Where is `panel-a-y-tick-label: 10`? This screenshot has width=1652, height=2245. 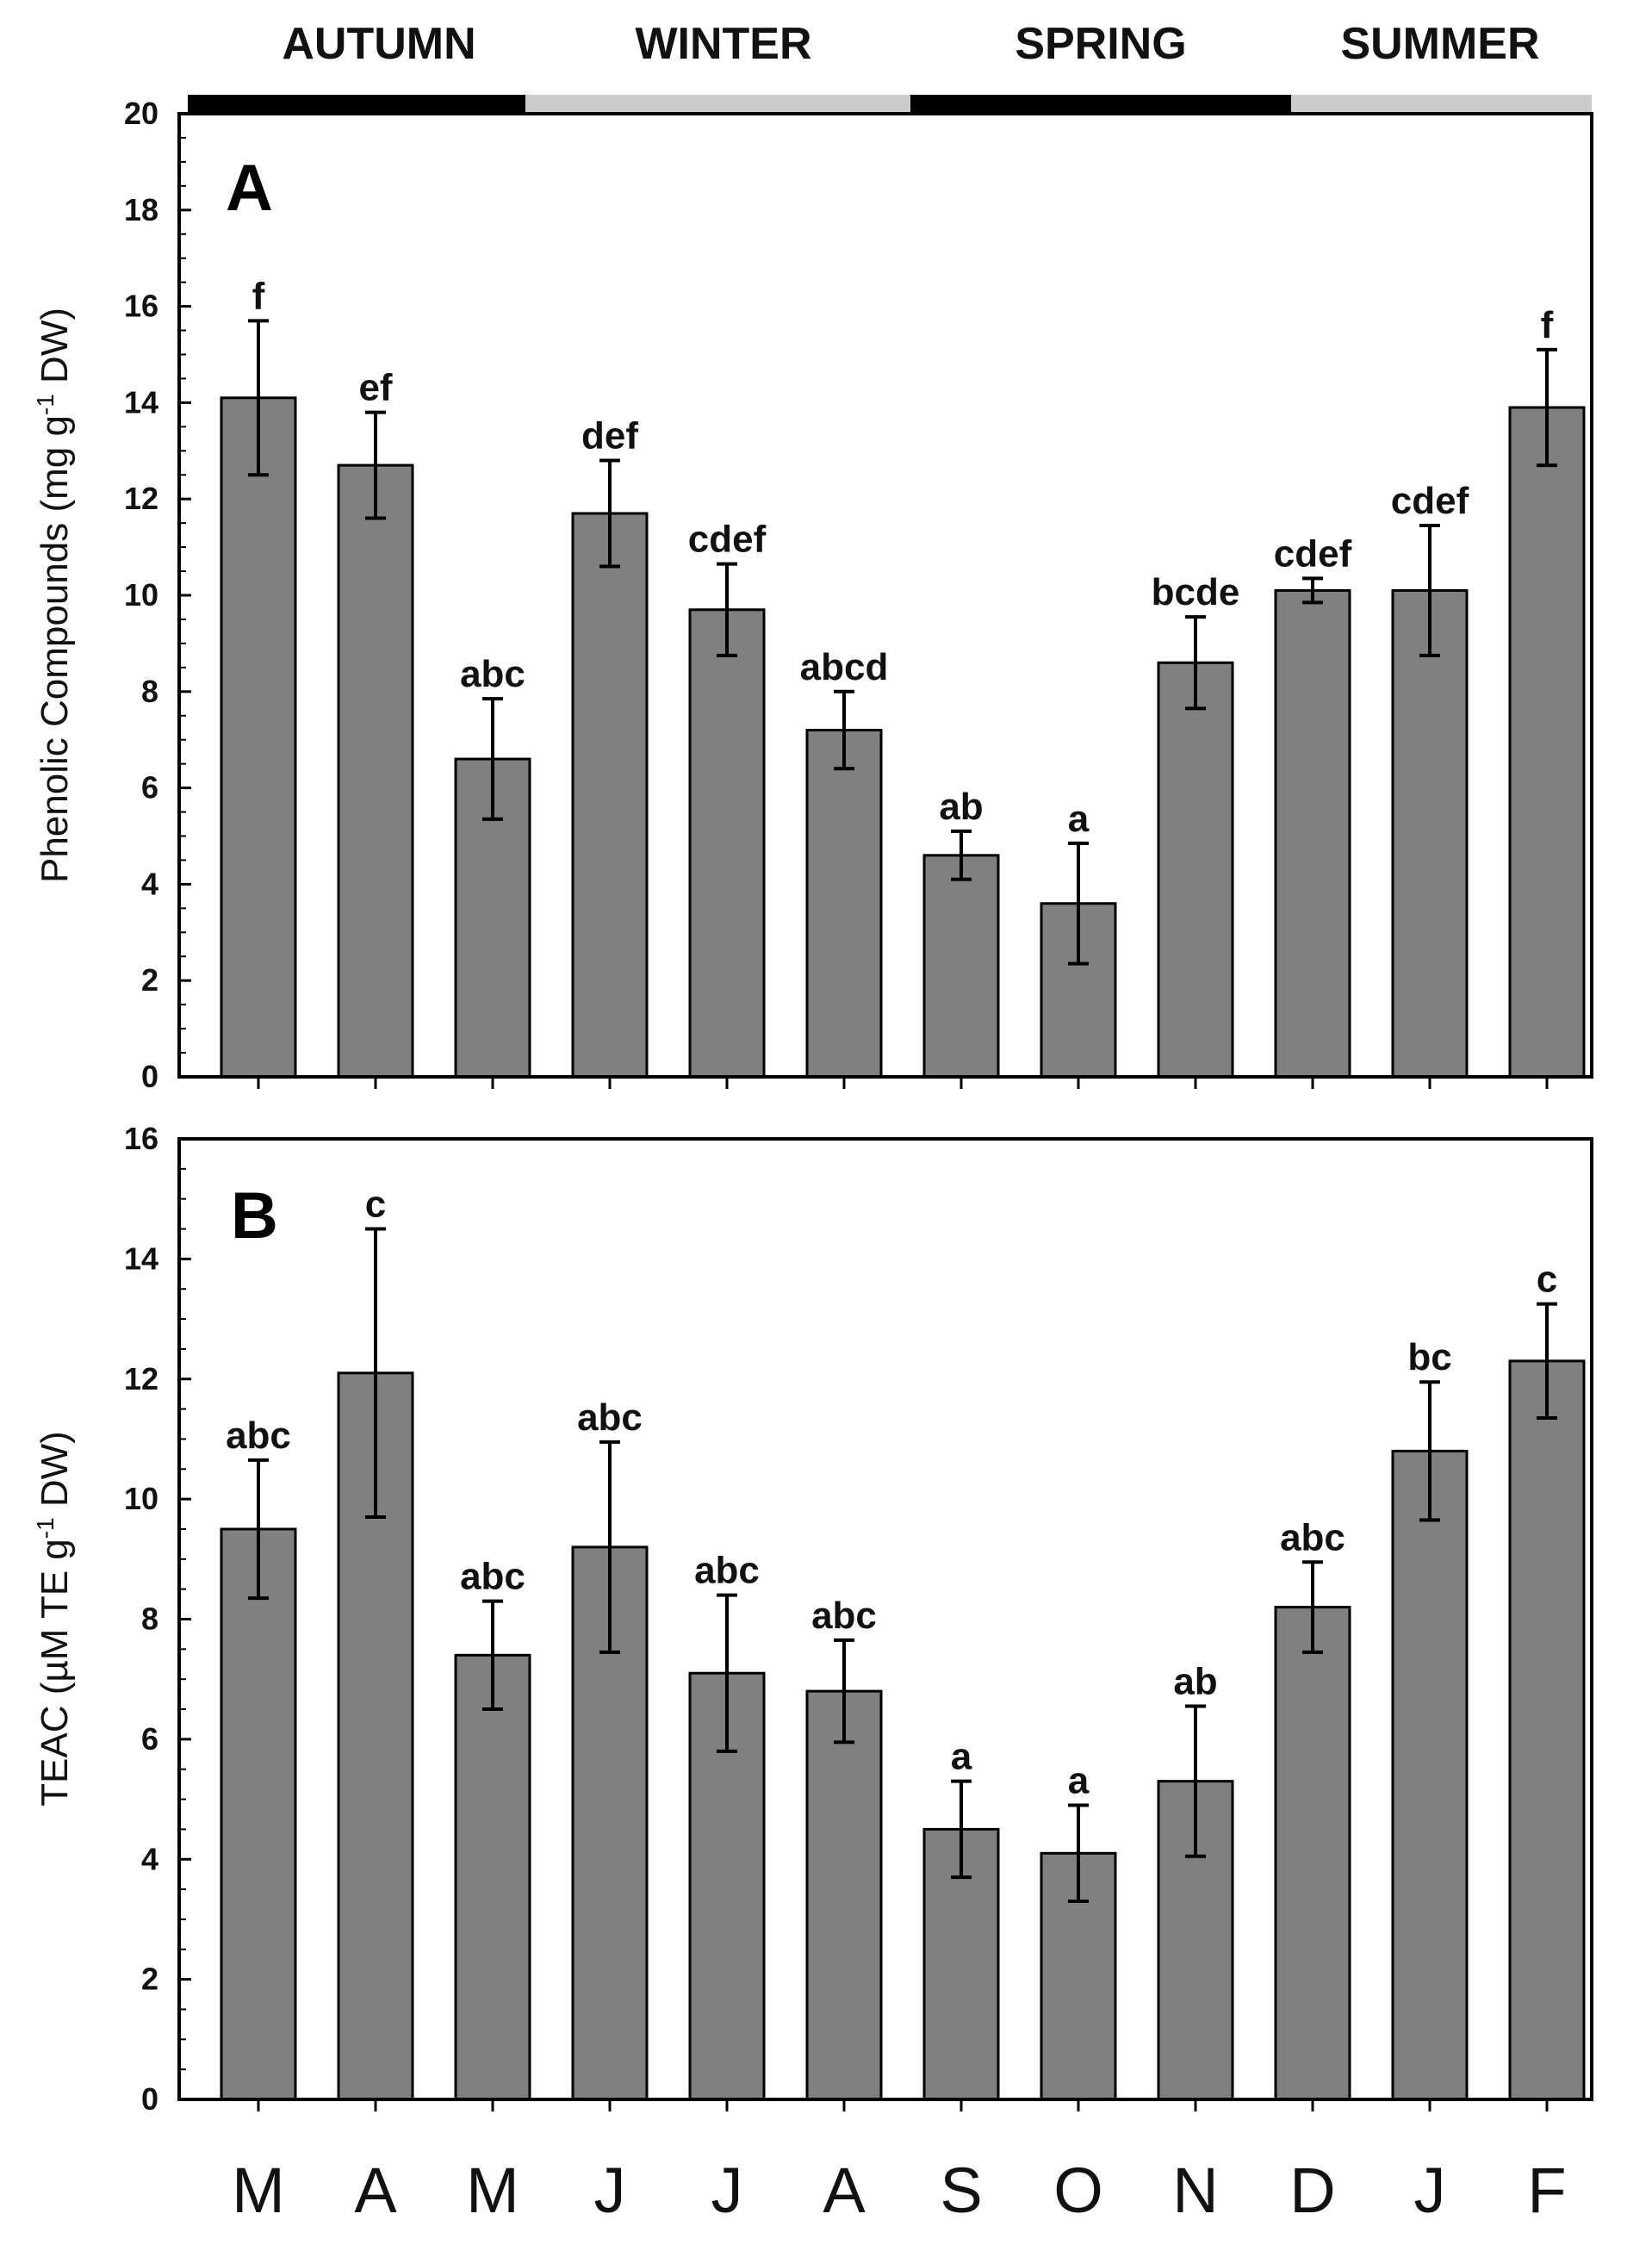 panel-a-y-tick-label: 10 is located at coordinates (141, 595).